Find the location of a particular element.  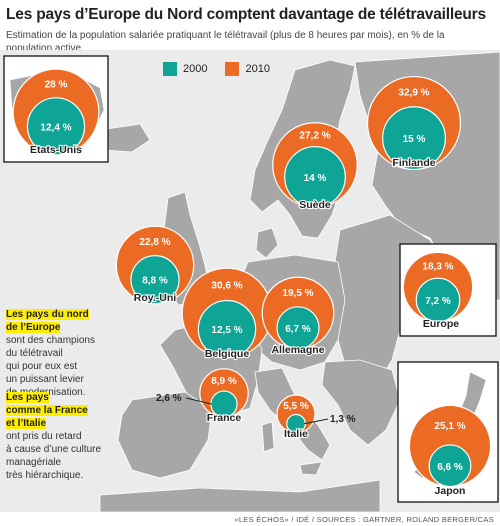

label-2000-roy-uni: 8,8 % is located at coordinates (155, 281).